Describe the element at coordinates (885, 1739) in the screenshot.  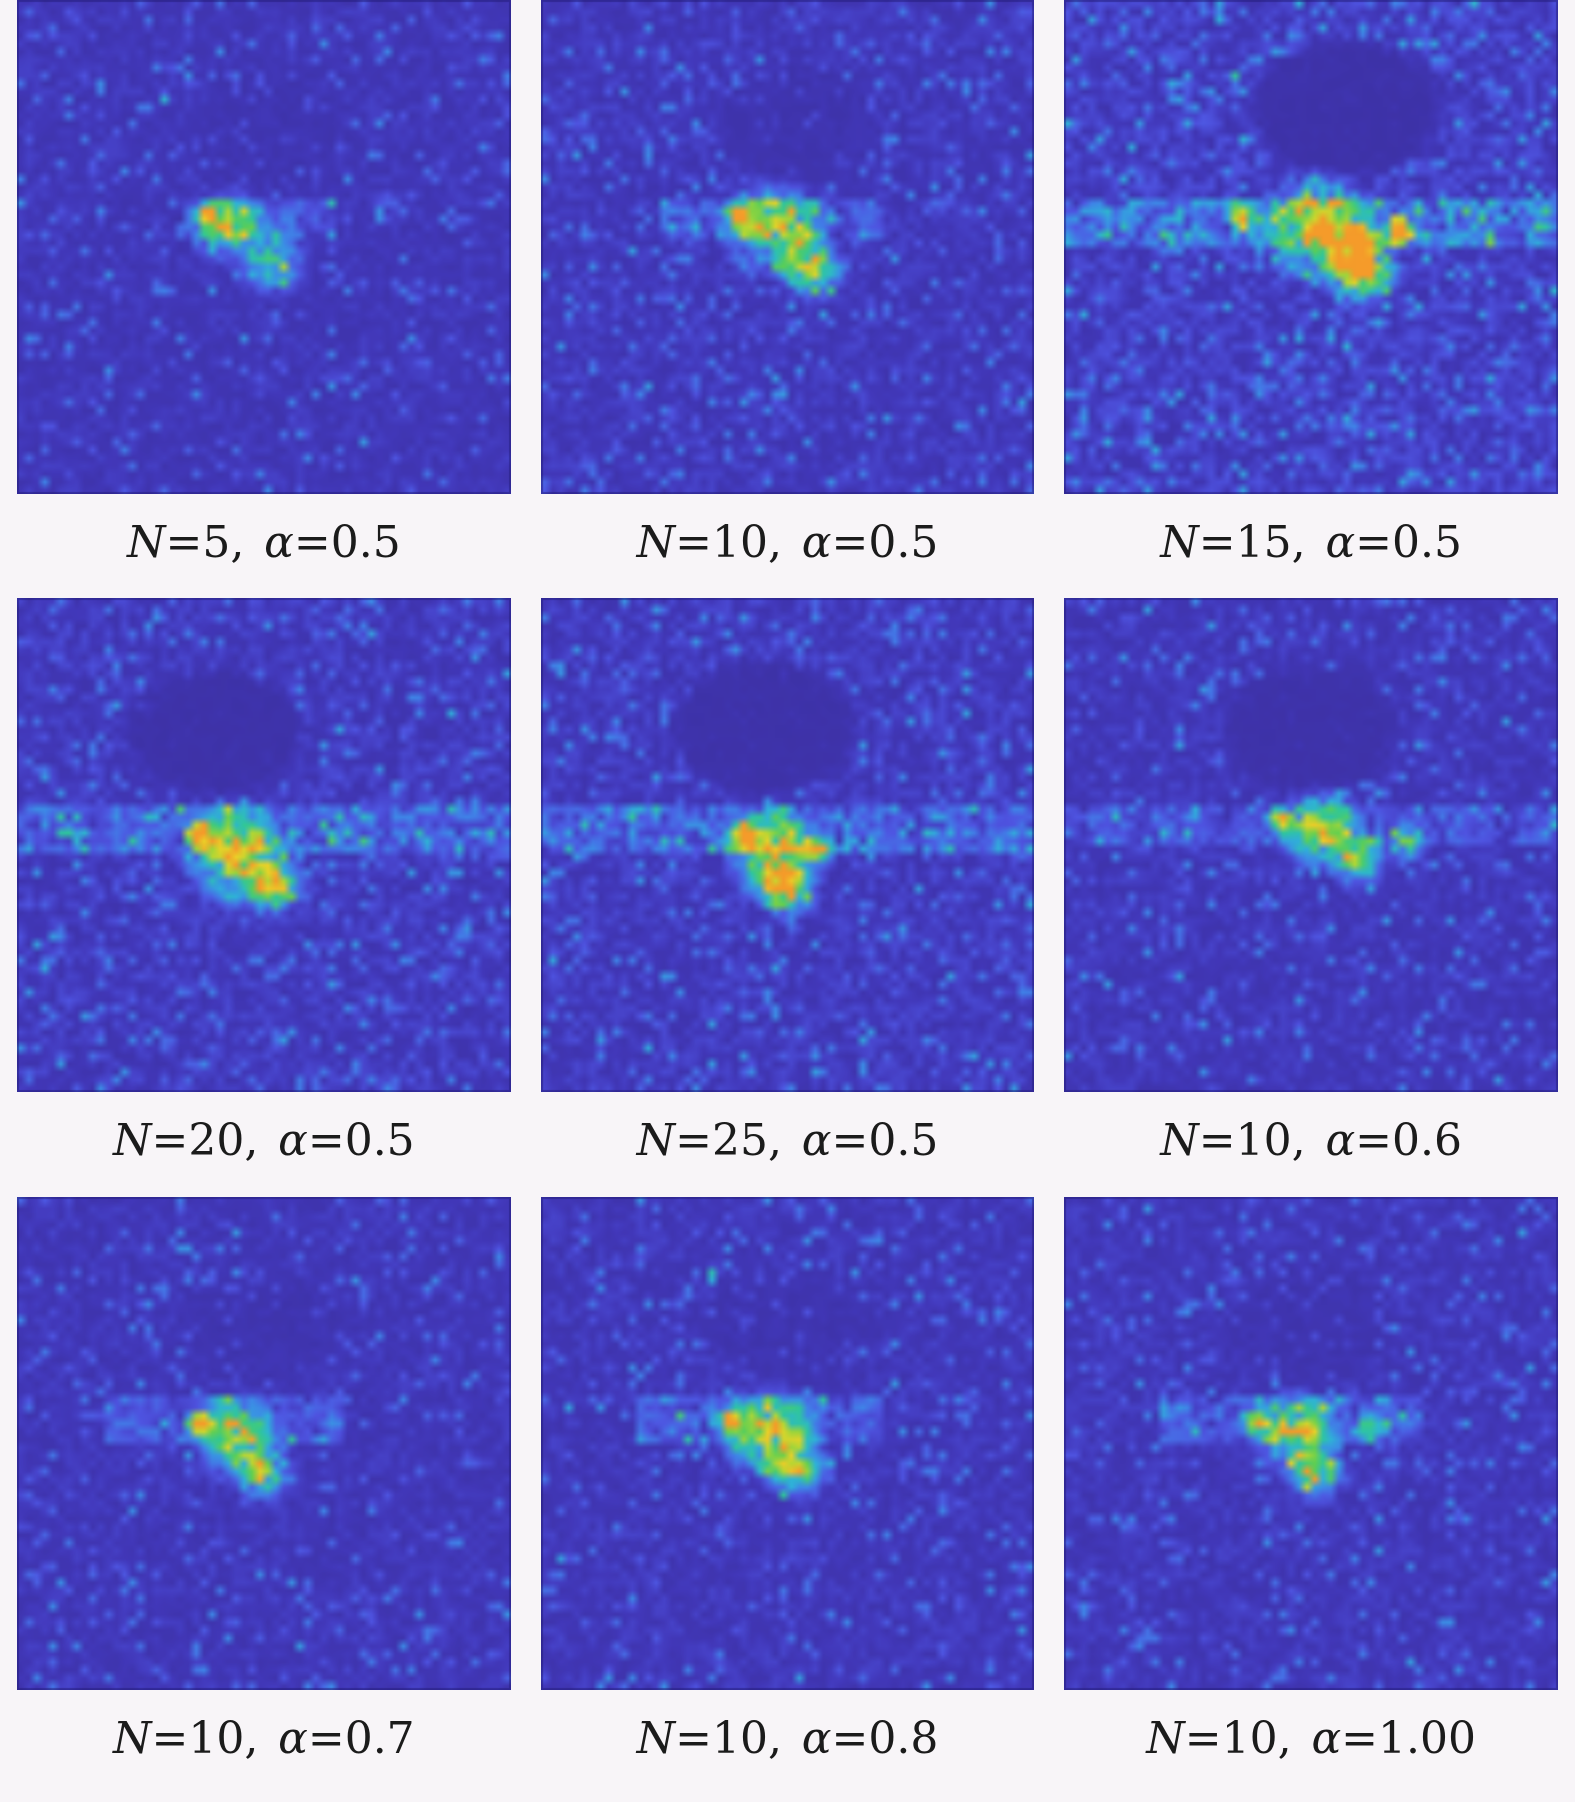
I see `caption-alpha-value: =0.8` at that location.